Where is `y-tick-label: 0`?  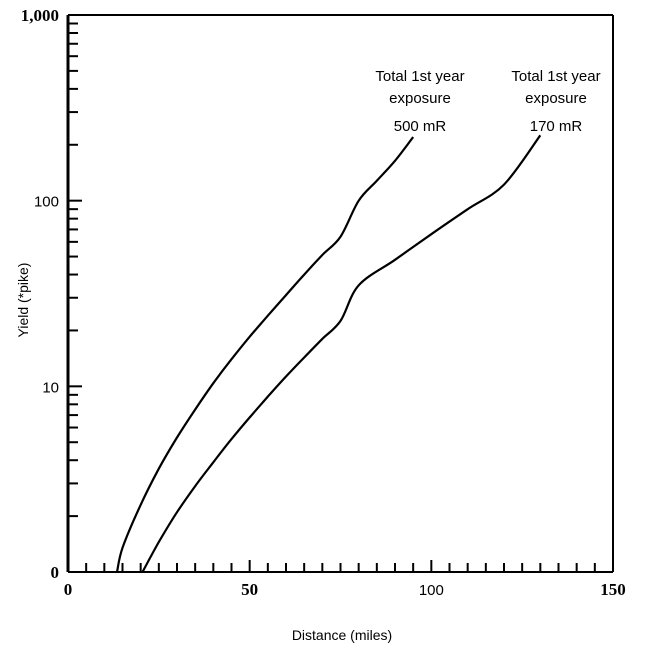
y-tick-label: 0 is located at coordinates (55, 572).